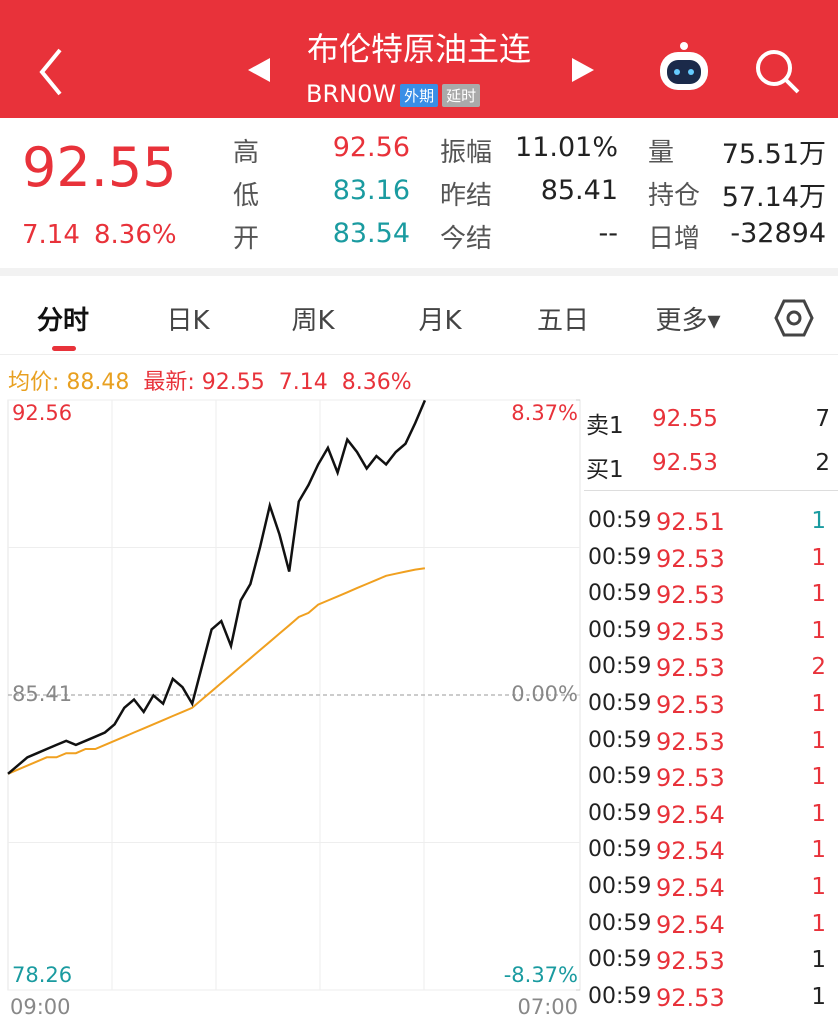 The image size is (838, 1024). I want to click on y2-tick-label: -8.37%, so click(541, 975).